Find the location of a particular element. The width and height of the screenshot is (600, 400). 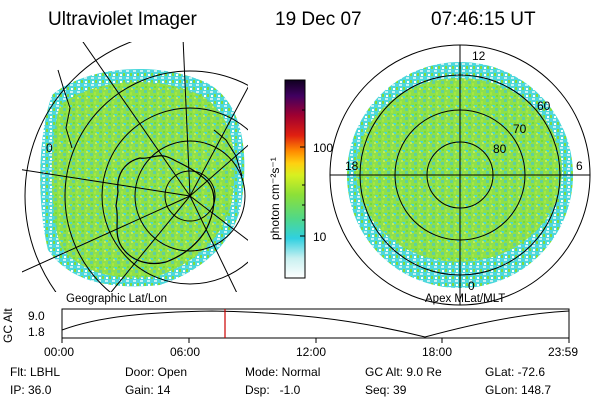

geo-map-label: Geographic Lat/Lon is located at coordinates (117, 299).